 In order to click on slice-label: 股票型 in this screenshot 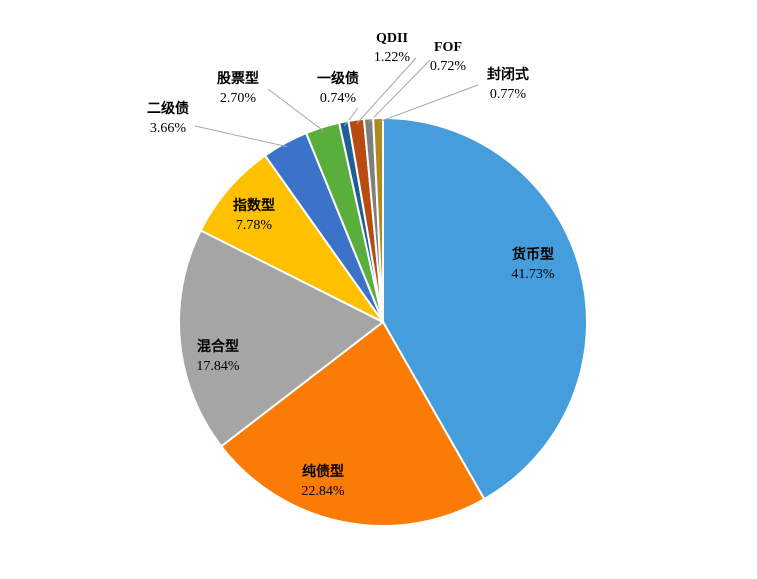, I will do `click(238, 78)`.